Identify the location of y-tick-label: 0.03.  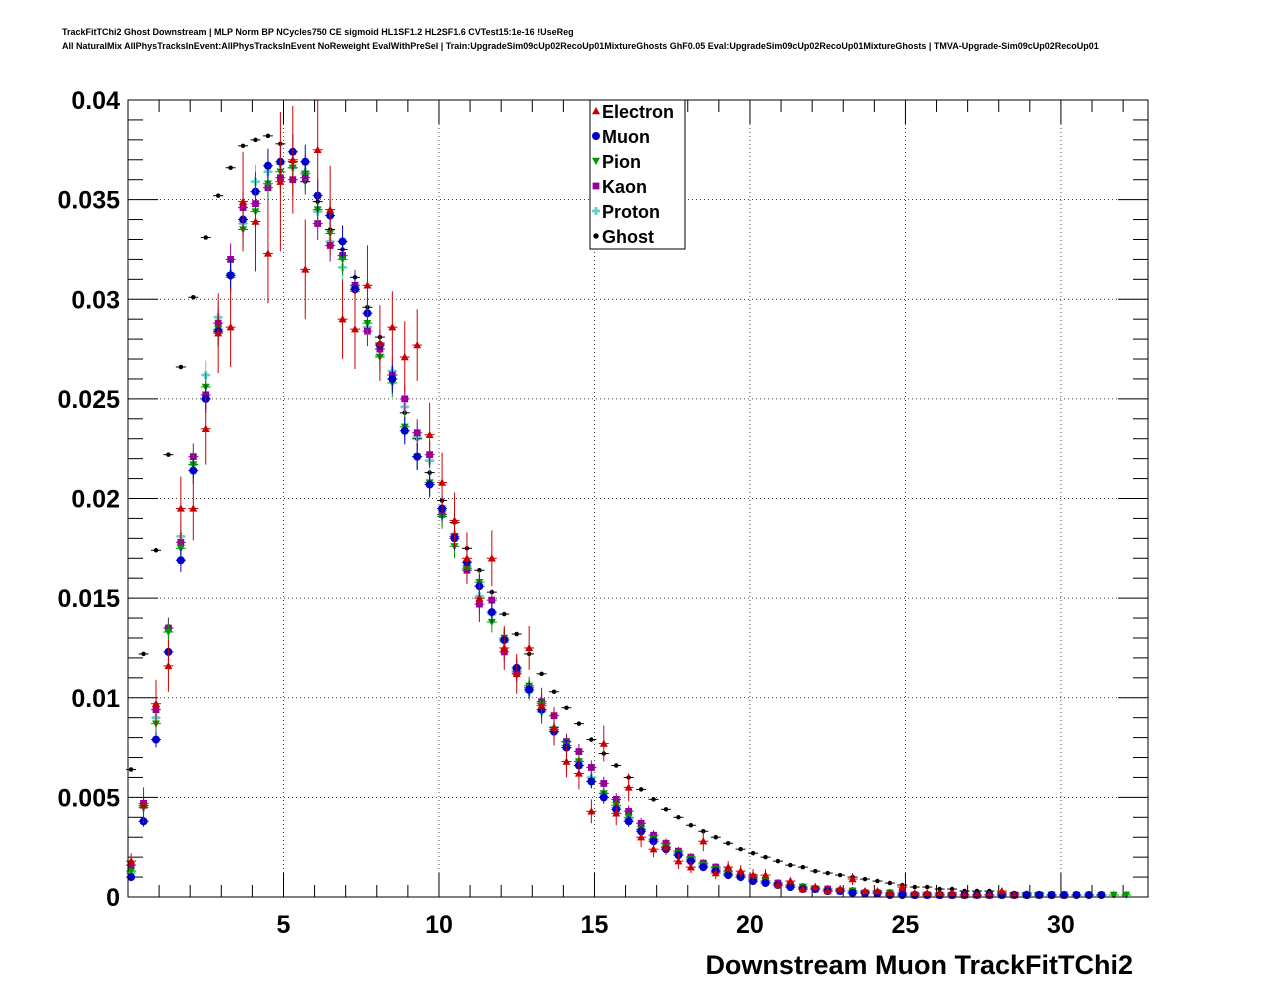
(95, 300).